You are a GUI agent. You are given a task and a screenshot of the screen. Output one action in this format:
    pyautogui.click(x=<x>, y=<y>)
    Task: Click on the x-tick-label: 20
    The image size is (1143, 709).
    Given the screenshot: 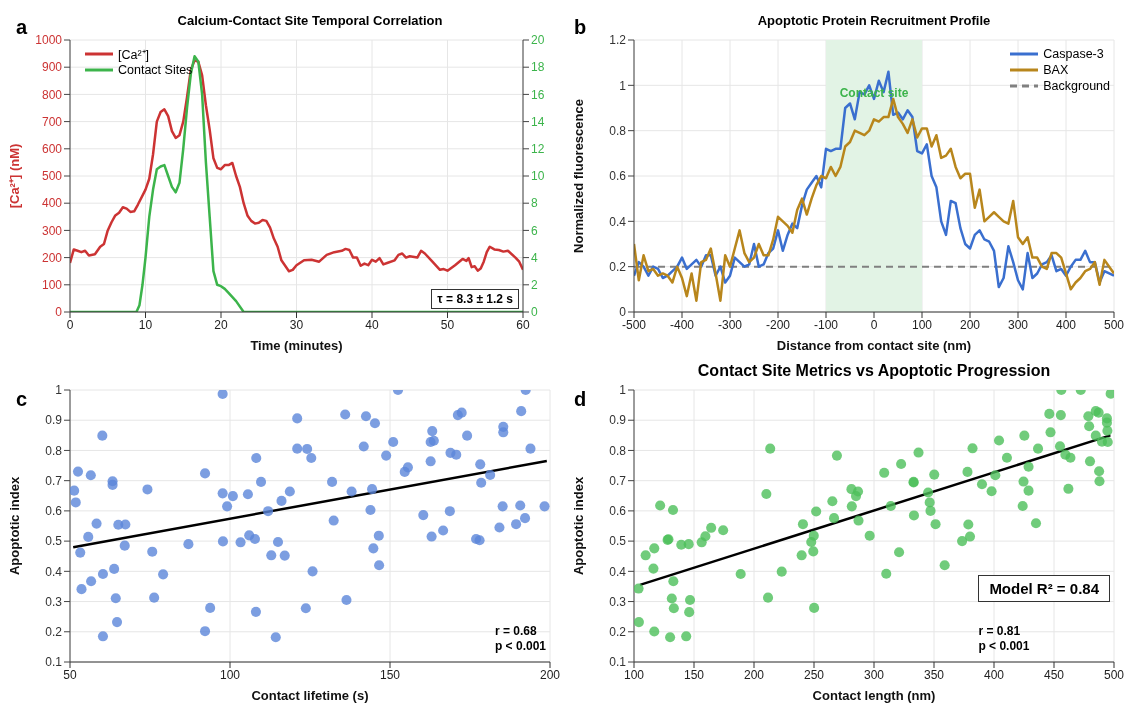 What is the action you would take?
    pyautogui.click(x=221, y=324)
    